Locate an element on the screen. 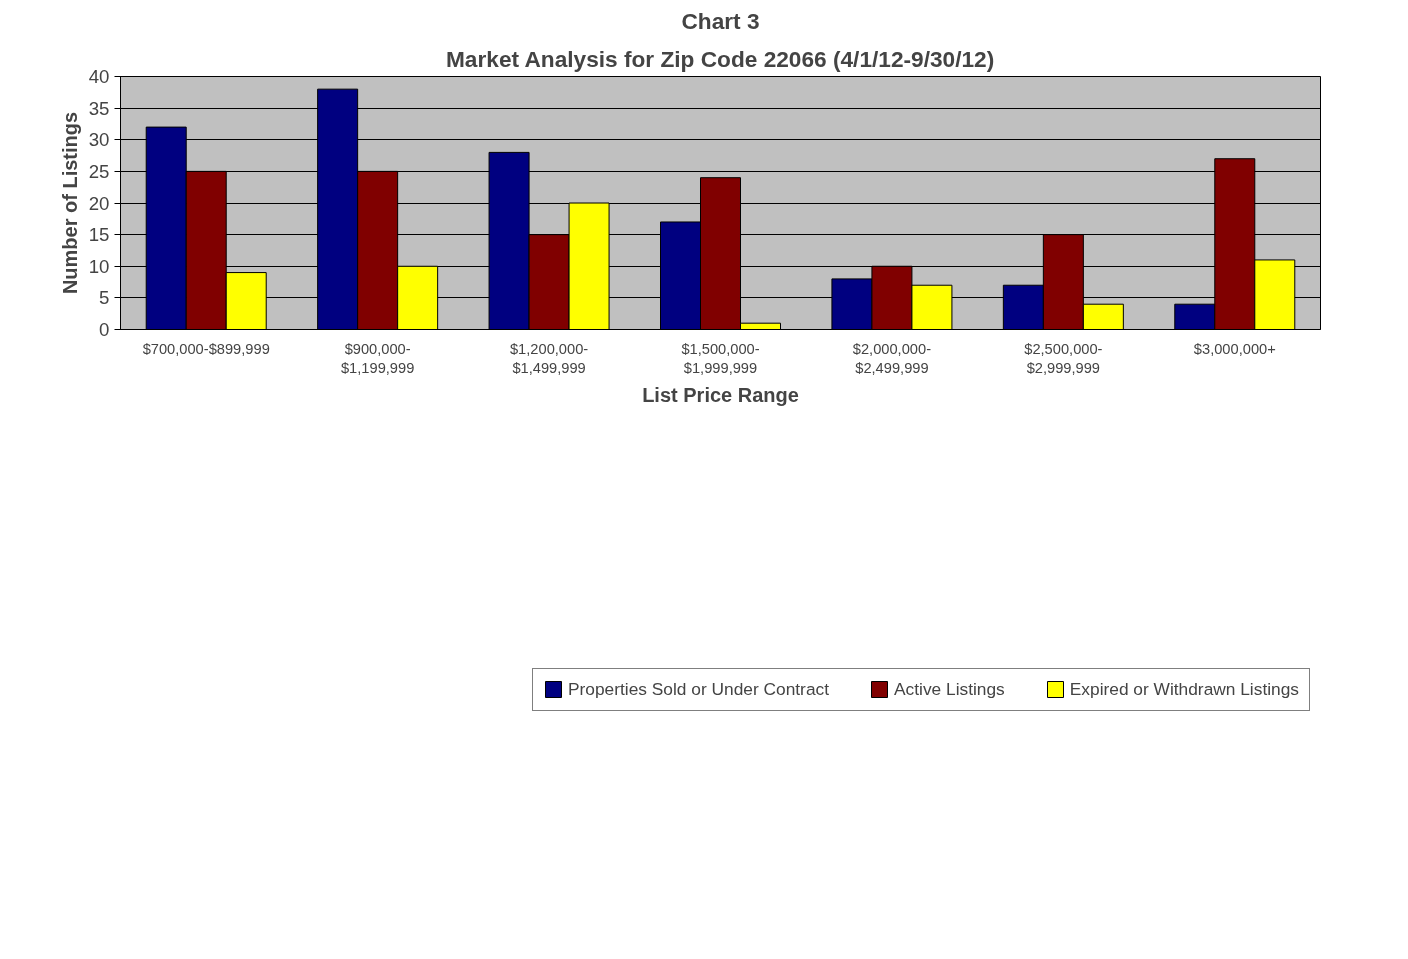 Image resolution: width=1408 pixels, height=959 pixels. x-axis-title: List Price Range is located at coordinates (720, 394).